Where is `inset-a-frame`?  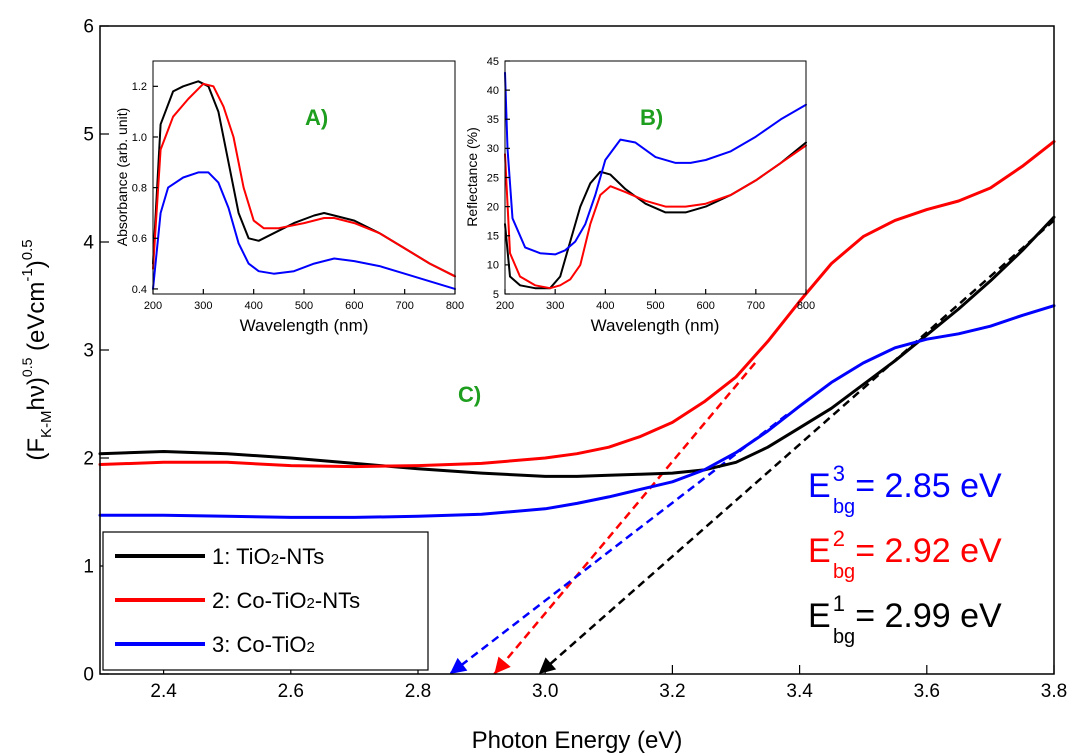 inset-a-frame is located at coordinates (304, 177).